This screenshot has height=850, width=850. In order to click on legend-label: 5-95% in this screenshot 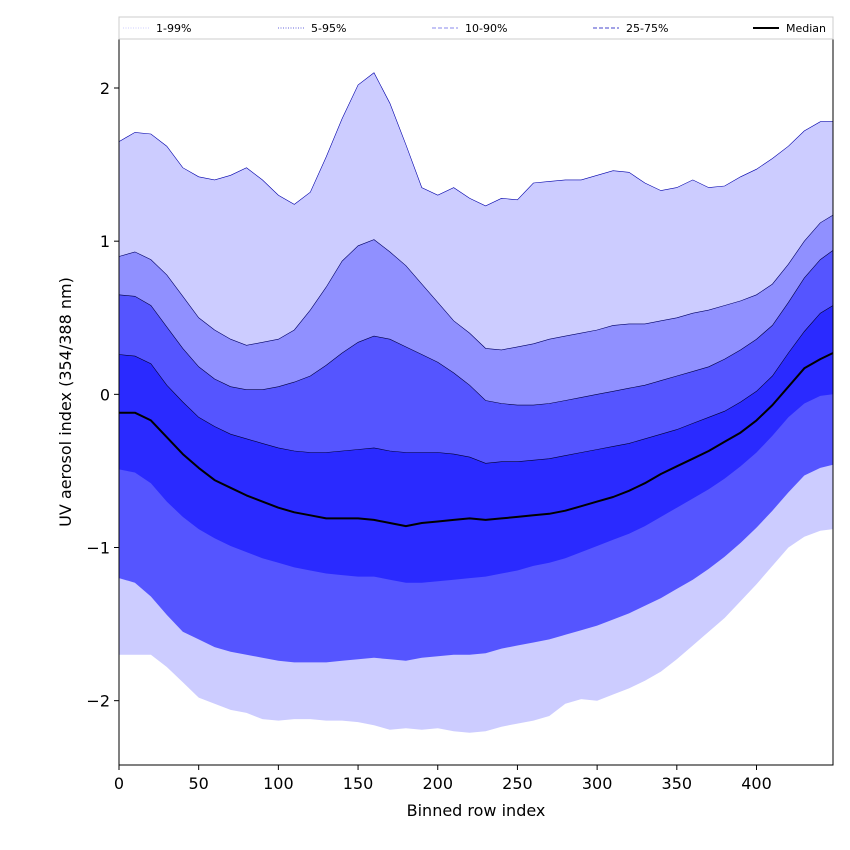, I will do `click(328, 28)`.